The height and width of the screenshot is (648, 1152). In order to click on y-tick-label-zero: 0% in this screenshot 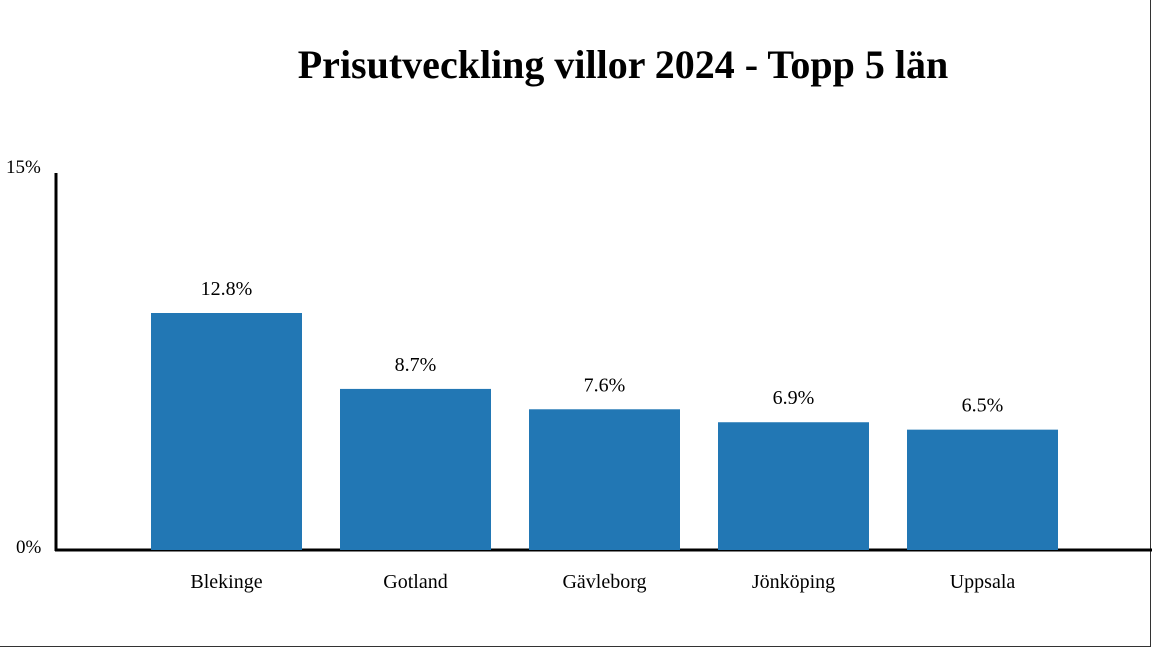, I will do `click(29, 547)`.